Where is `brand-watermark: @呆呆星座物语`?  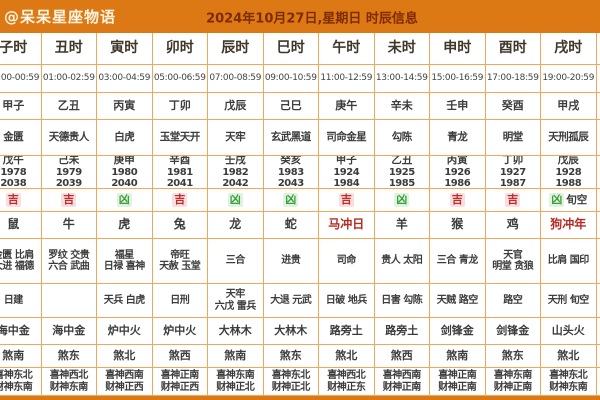 brand-watermark: @呆呆星座物语 is located at coordinates (60, 17).